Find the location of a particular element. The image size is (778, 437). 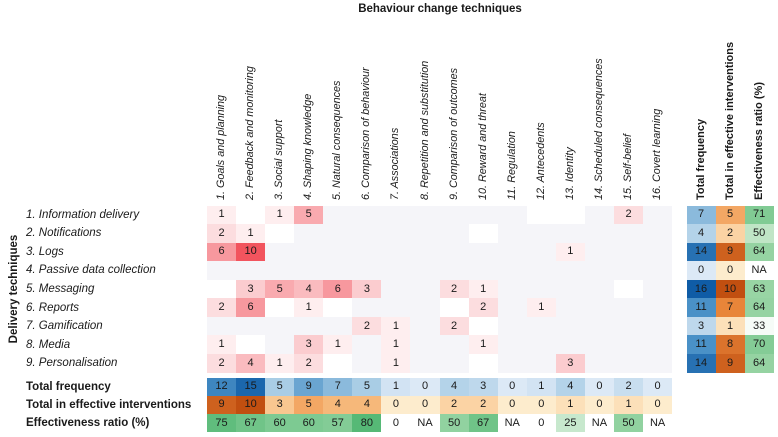

row-summary-cell: 63 is located at coordinates (759, 289).